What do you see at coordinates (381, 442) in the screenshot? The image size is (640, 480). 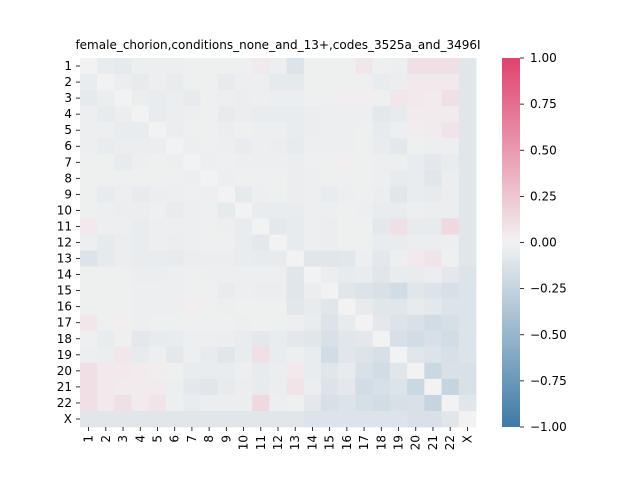 I see `x-tick-label: 18` at bounding box center [381, 442].